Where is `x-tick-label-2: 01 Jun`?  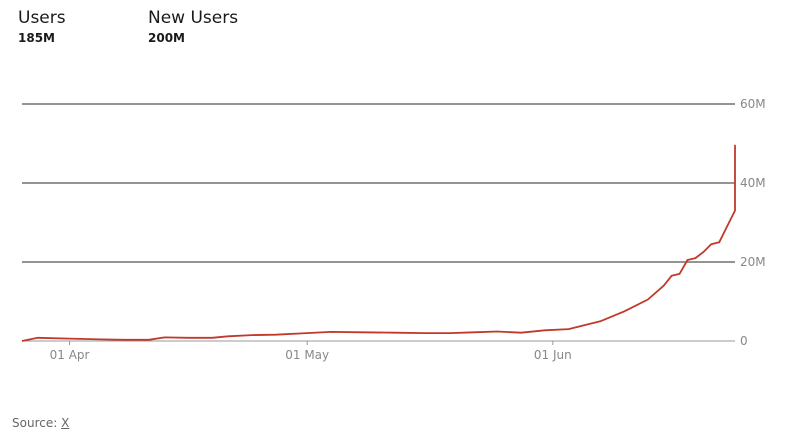
x-tick-label-2: 01 Jun is located at coordinates (553, 355).